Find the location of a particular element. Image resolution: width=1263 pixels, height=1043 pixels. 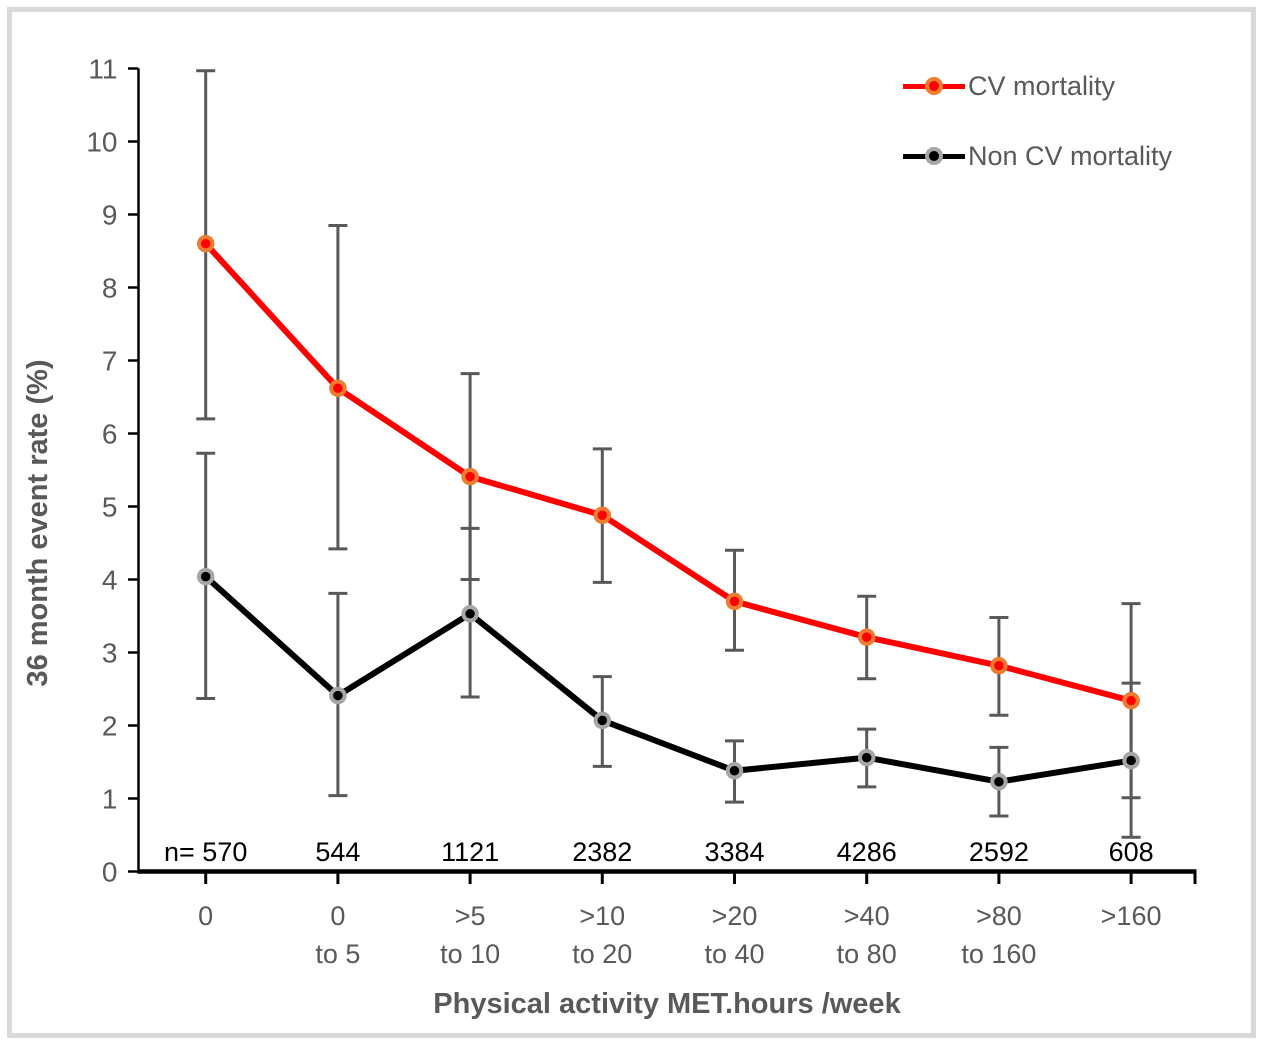

x-category-label: >5 is located at coordinates (470, 916).